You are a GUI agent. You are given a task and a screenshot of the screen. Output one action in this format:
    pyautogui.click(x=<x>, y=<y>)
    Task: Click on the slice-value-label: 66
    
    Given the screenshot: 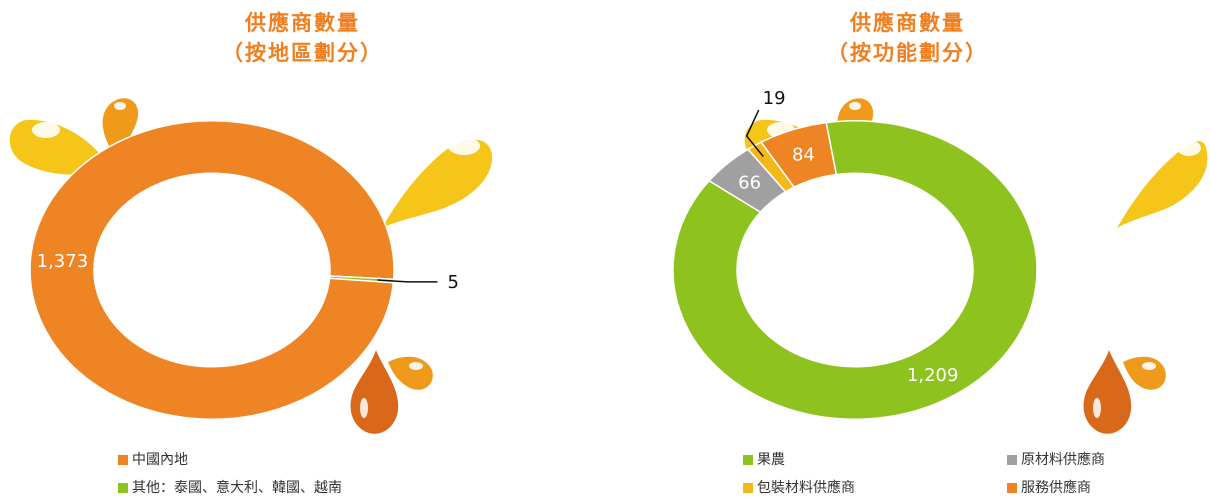 What is the action you would take?
    pyautogui.click(x=749, y=182)
    